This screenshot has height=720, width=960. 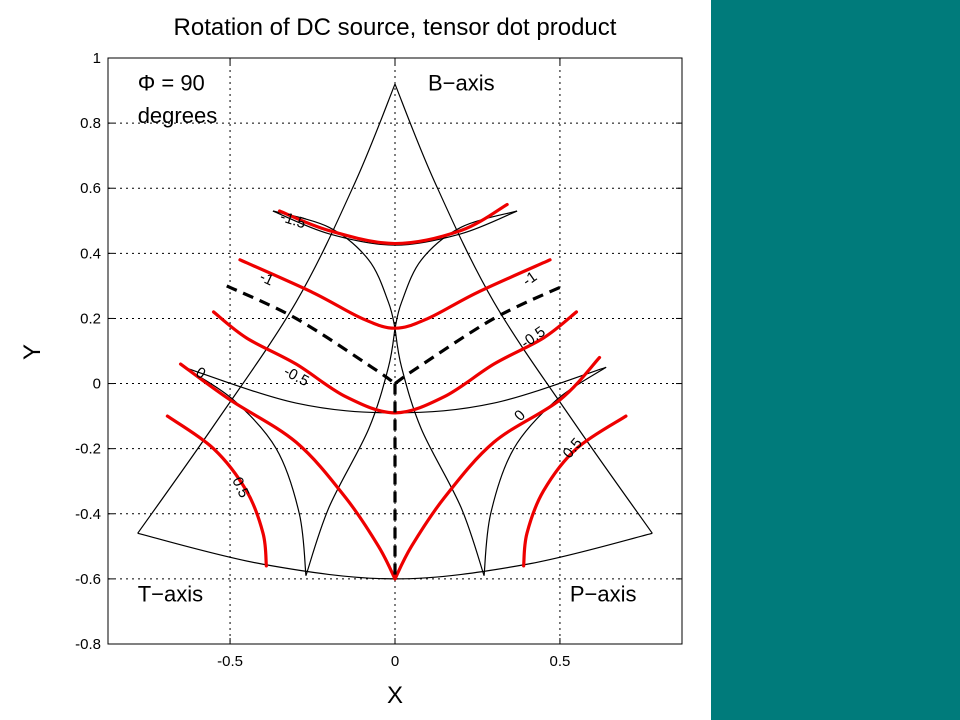 What do you see at coordinates (395, 661) in the screenshot?
I see `x-tick-label: 0` at bounding box center [395, 661].